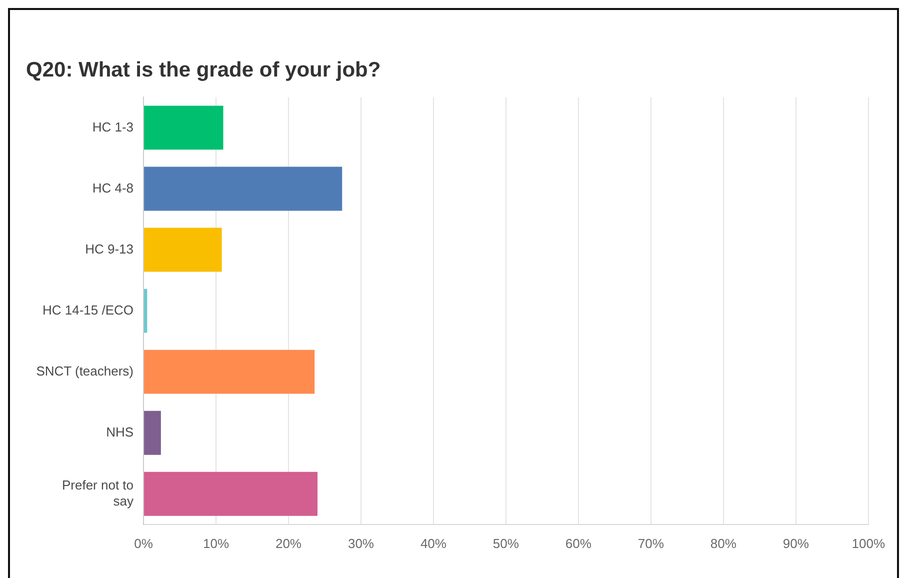  Describe the element at coordinates (113, 126) in the screenshot. I see `y-tick-label: HC 1-3` at that location.